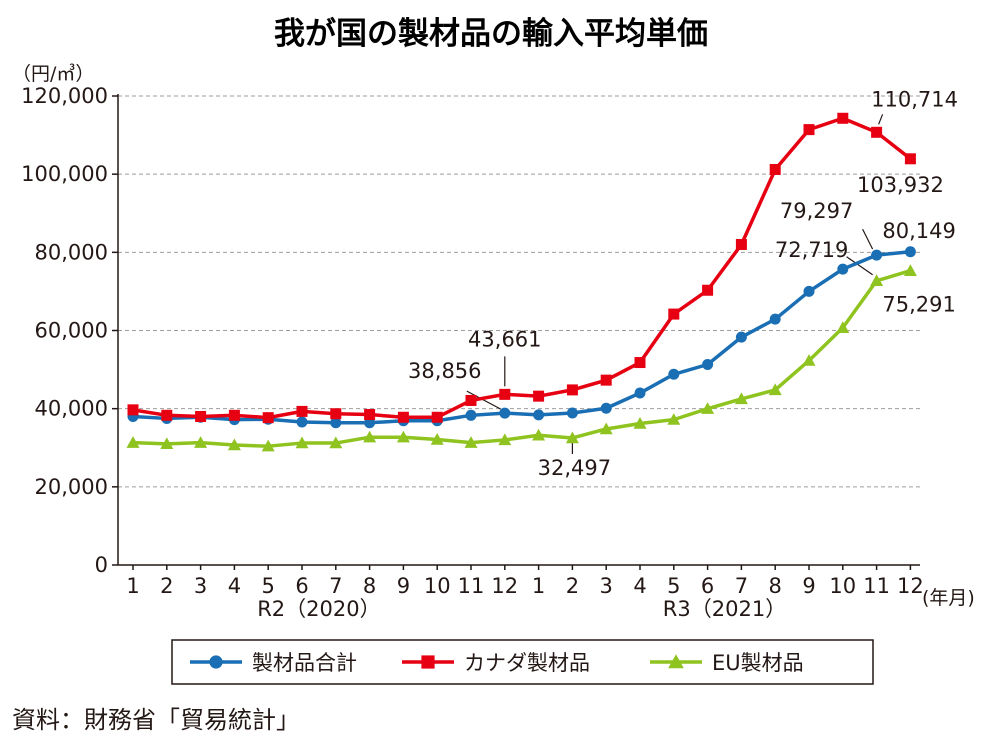  What do you see at coordinates (444, 371) in the screenshot?
I see `data-label: 38,856` at bounding box center [444, 371].